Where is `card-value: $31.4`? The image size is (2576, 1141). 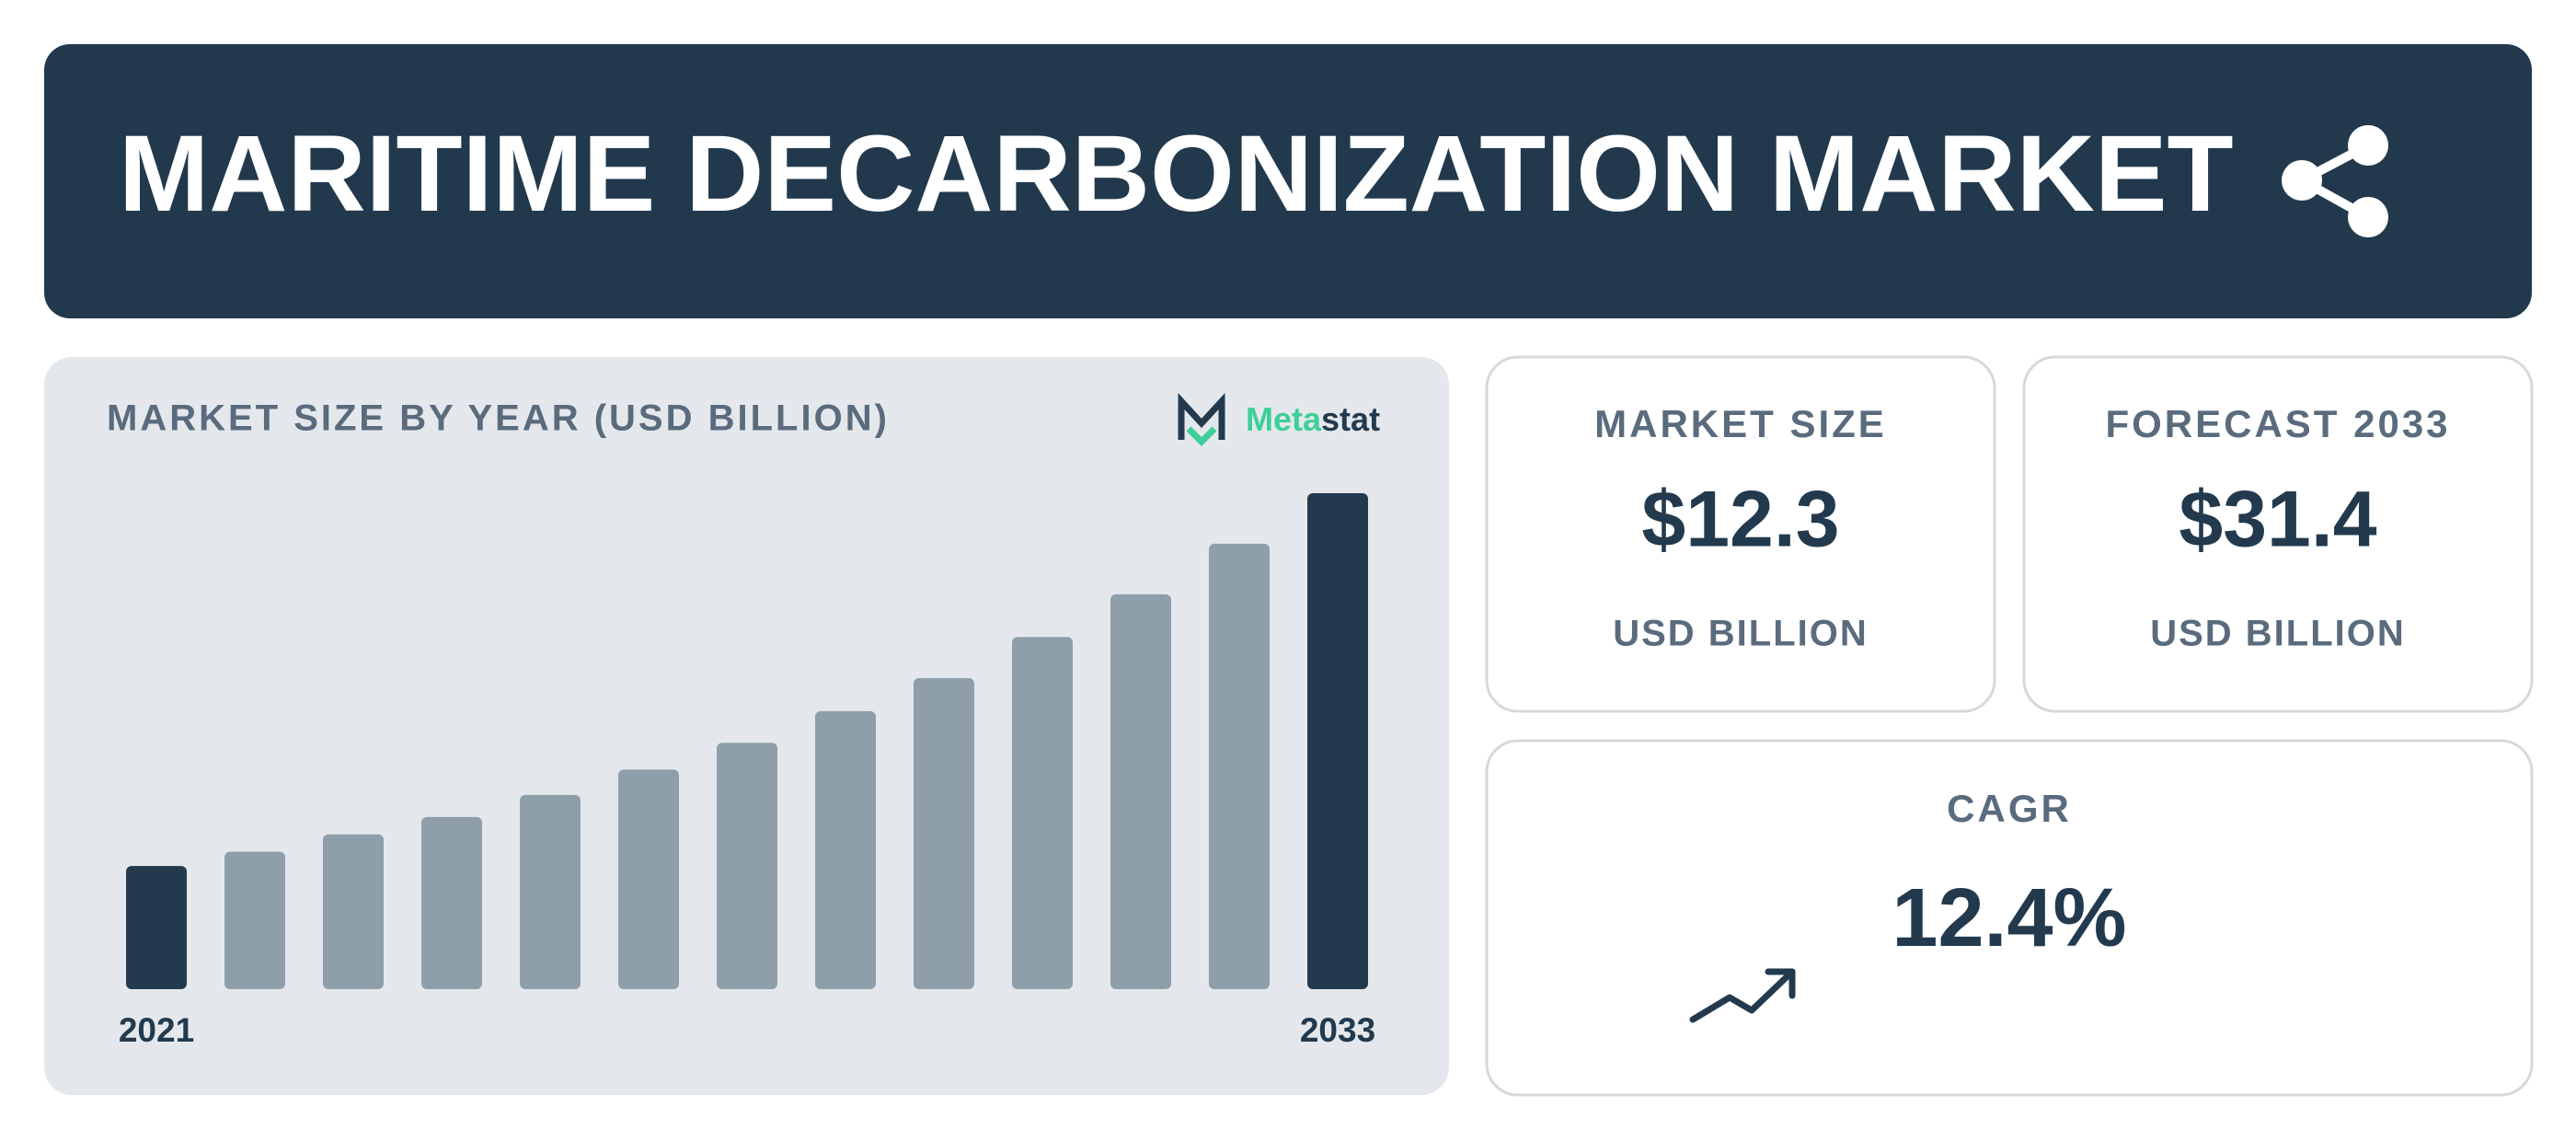
card-value: $31.4 is located at coordinates (2277, 520).